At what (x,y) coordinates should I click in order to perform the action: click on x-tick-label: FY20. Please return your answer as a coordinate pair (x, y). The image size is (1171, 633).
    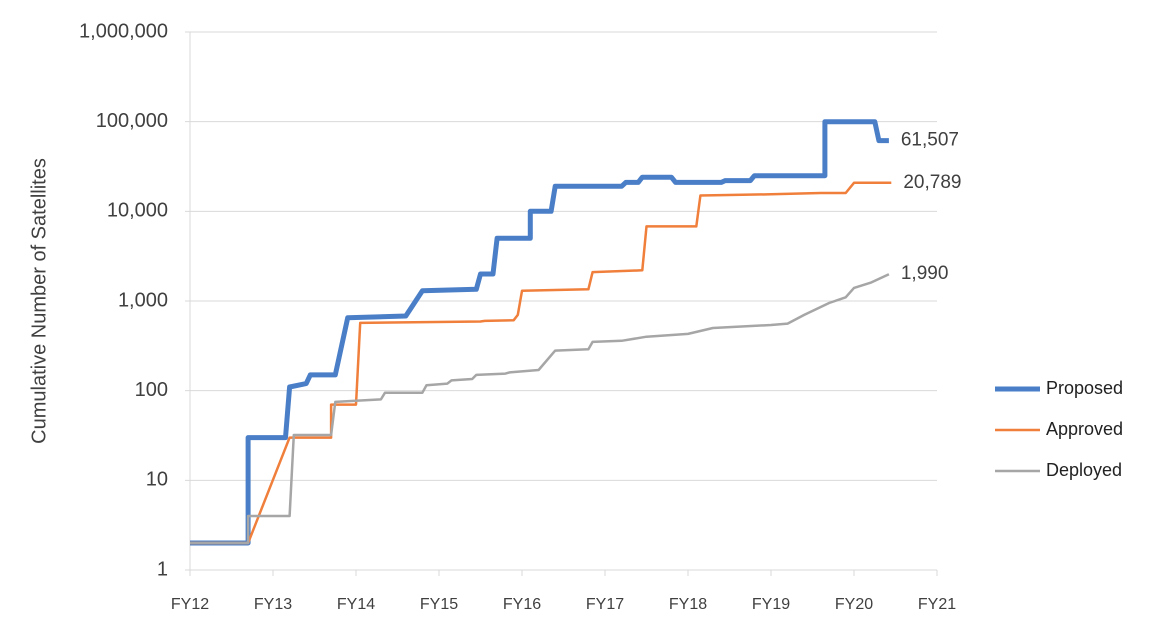
    Looking at the image, I should click on (854, 604).